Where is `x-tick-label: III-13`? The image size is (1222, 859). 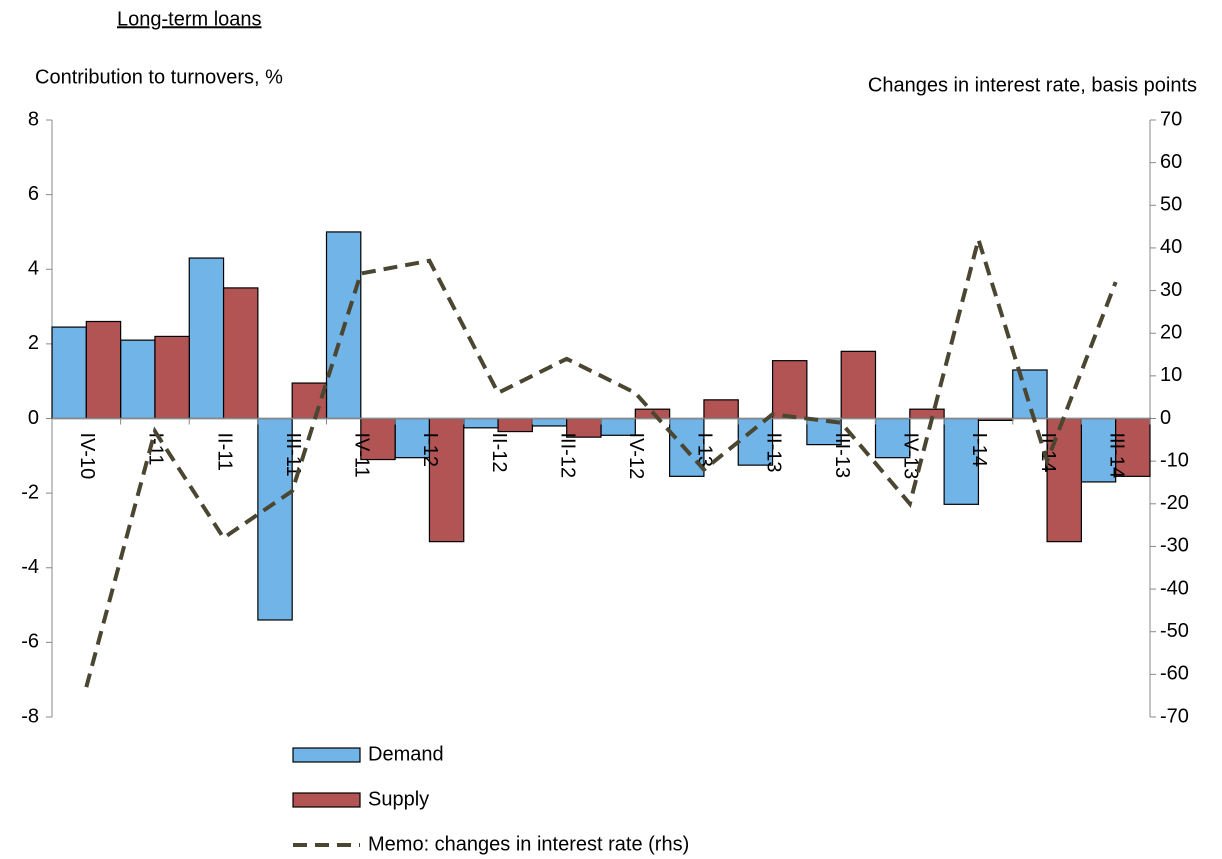
x-tick-label: III-13 is located at coordinates (842, 456).